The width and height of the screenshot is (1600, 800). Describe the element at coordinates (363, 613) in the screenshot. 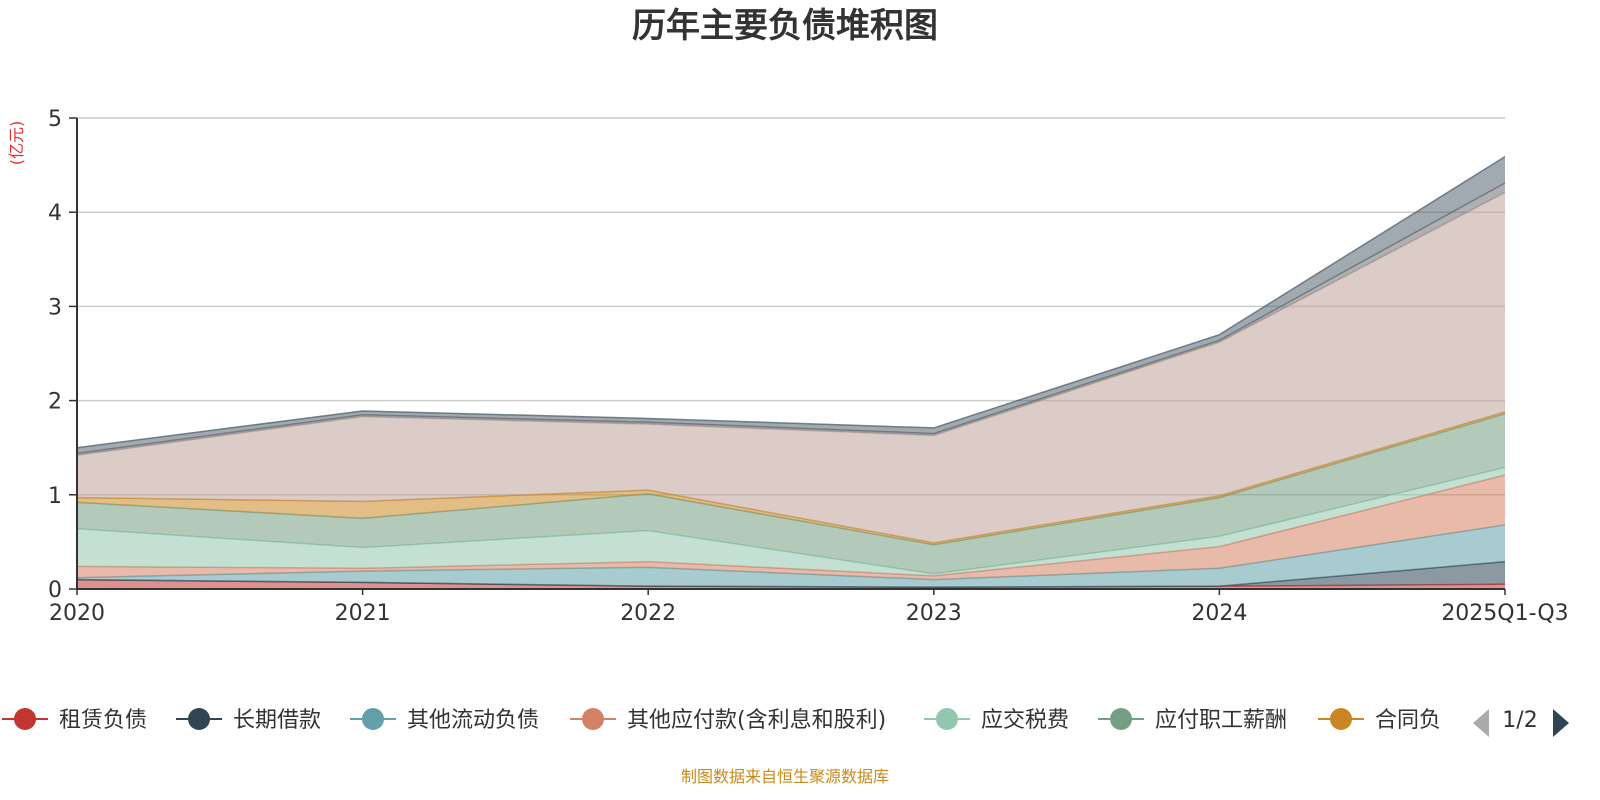

I see `x-tick-label: 2021` at that location.